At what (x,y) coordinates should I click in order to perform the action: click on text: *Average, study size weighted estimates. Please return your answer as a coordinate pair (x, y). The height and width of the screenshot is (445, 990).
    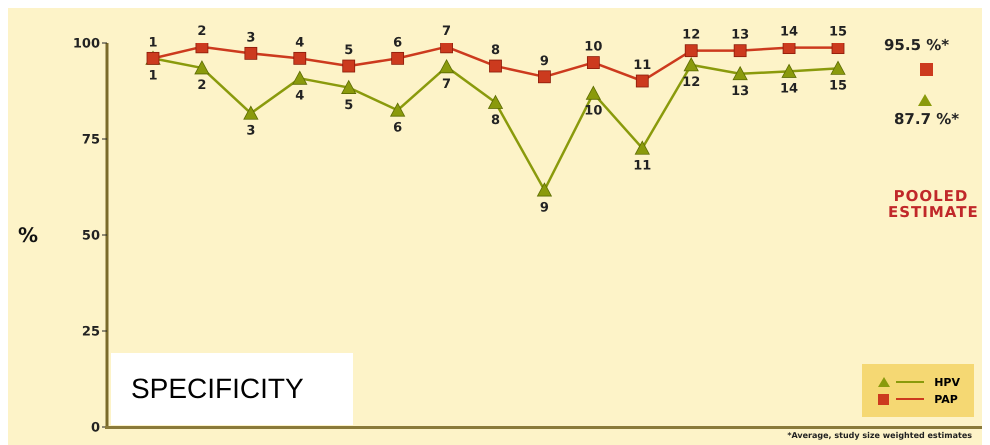
    Looking at the image, I should click on (879, 435).